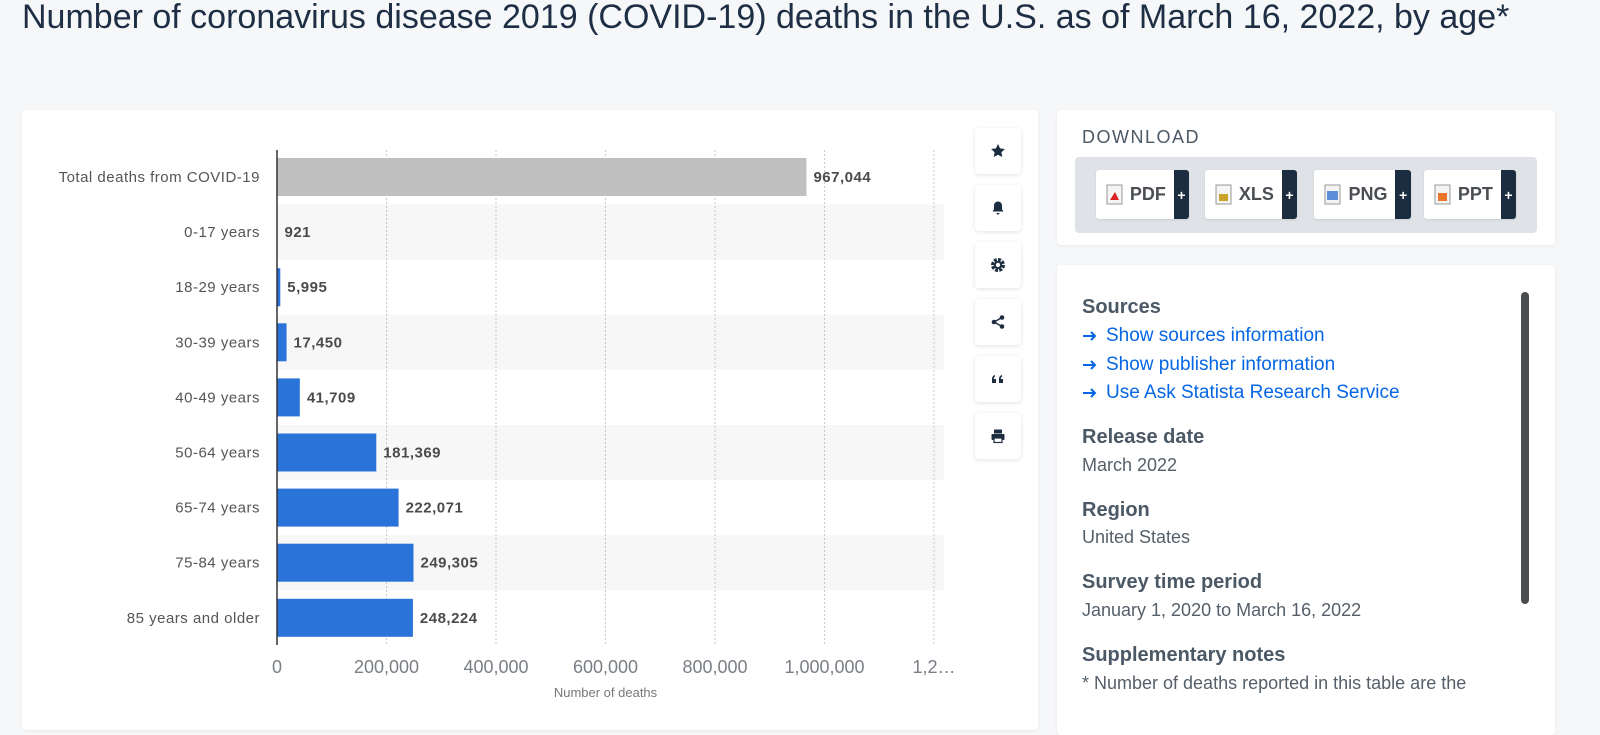 The width and height of the screenshot is (1600, 735). What do you see at coordinates (449, 618) in the screenshot?
I see `value-label: 248,224` at bounding box center [449, 618].